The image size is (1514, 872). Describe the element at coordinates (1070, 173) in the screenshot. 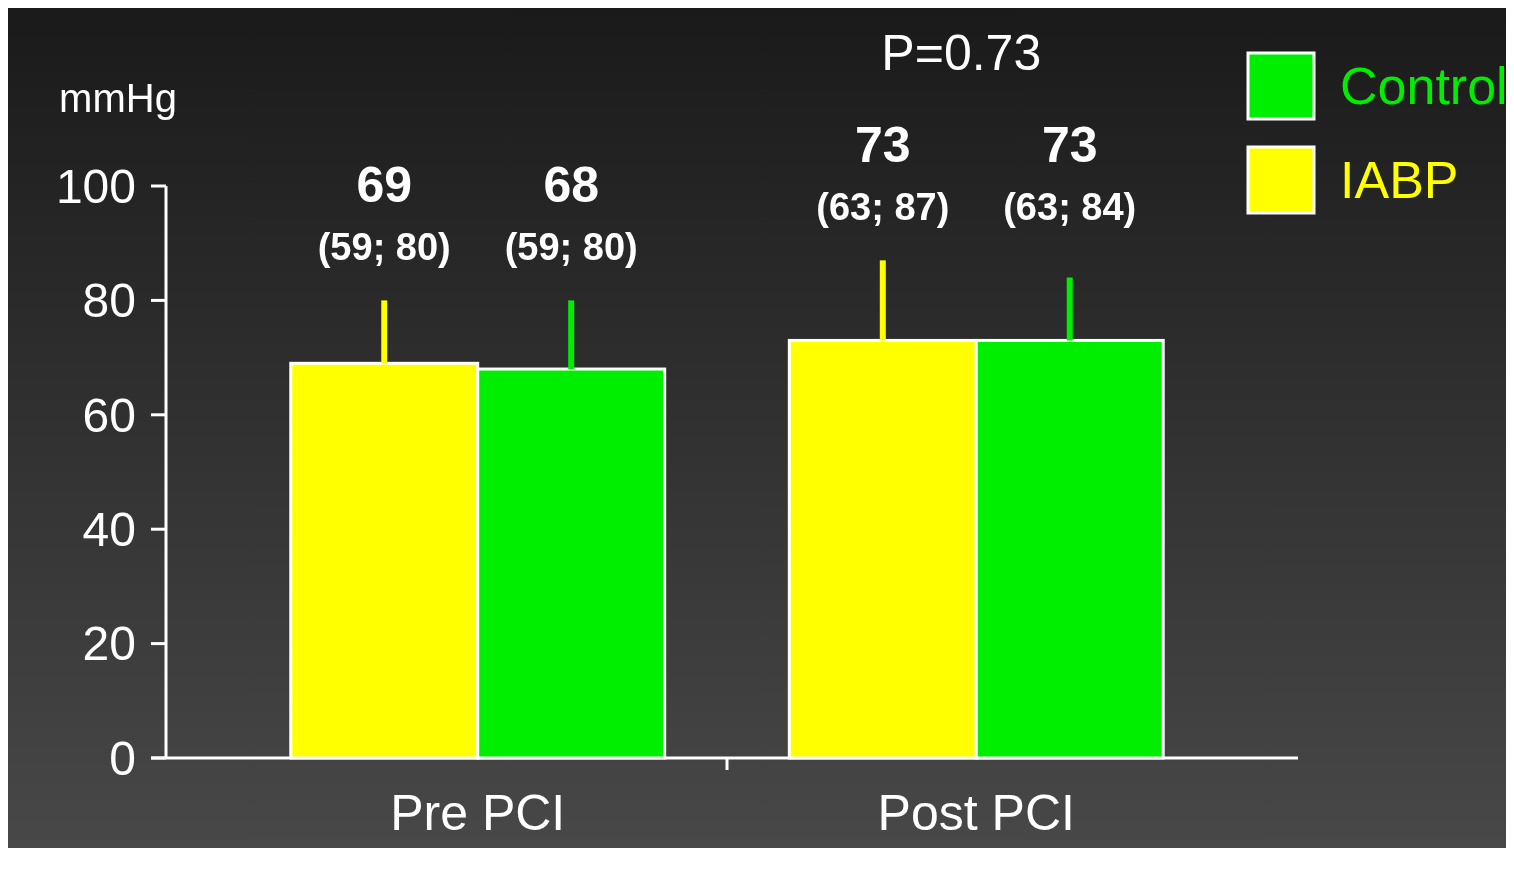

I see `data-label: 73 (63; 84)` at that location.